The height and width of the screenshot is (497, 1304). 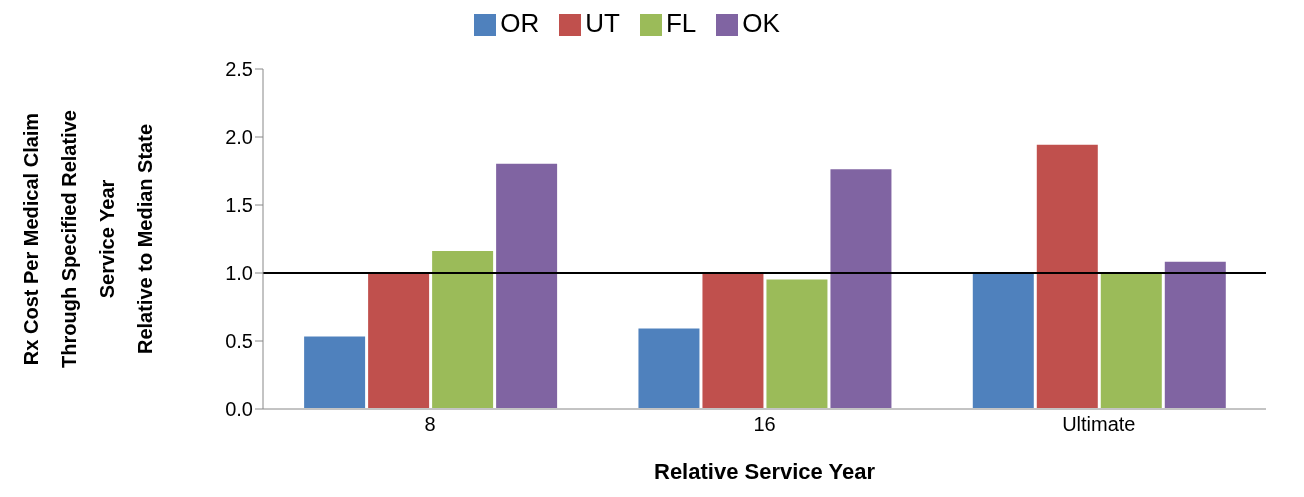 What do you see at coordinates (602, 23) in the screenshot?
I see `legend-label: UT` at bounding box center [602, 23].